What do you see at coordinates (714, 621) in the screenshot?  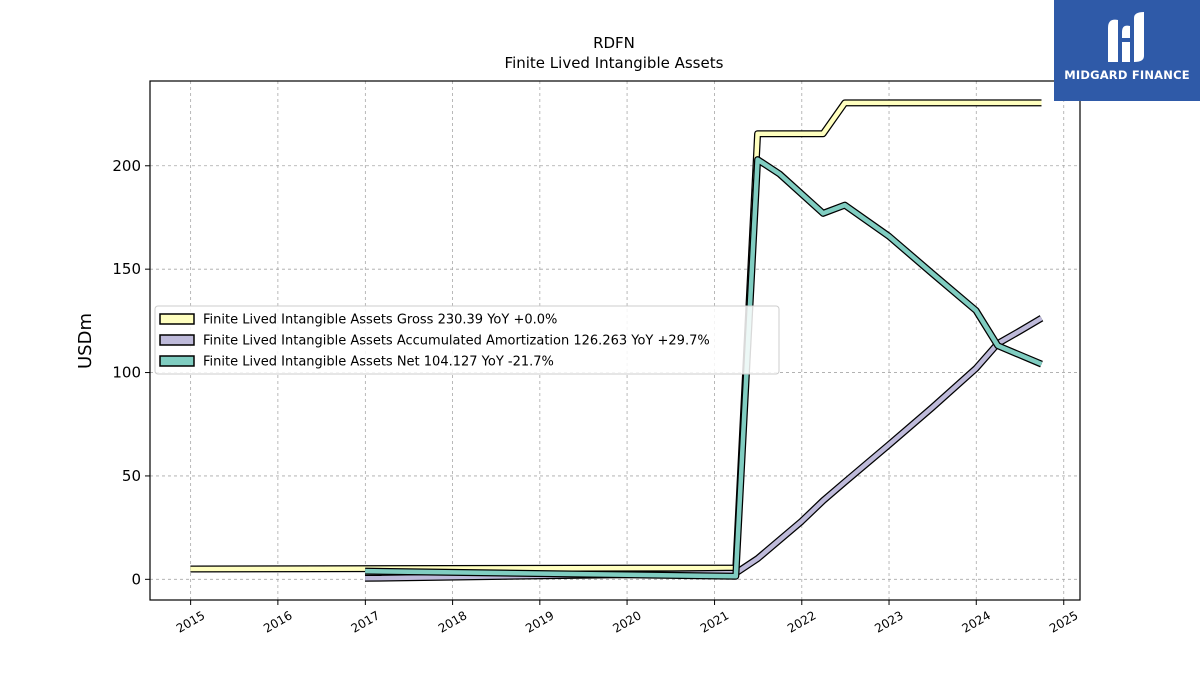 I see `x-tick-label: 2021` at bounding box center [714, 621].